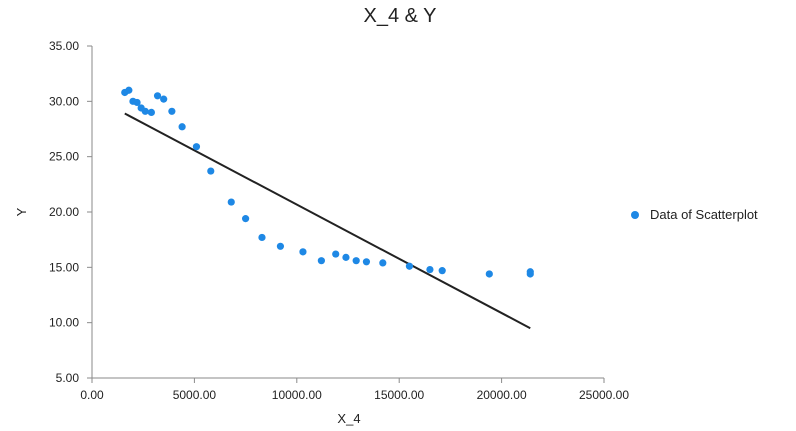  Describe the element at coordinates (64, 212) in the screenshot. I see `y-tick-label: 20.00` at that location.